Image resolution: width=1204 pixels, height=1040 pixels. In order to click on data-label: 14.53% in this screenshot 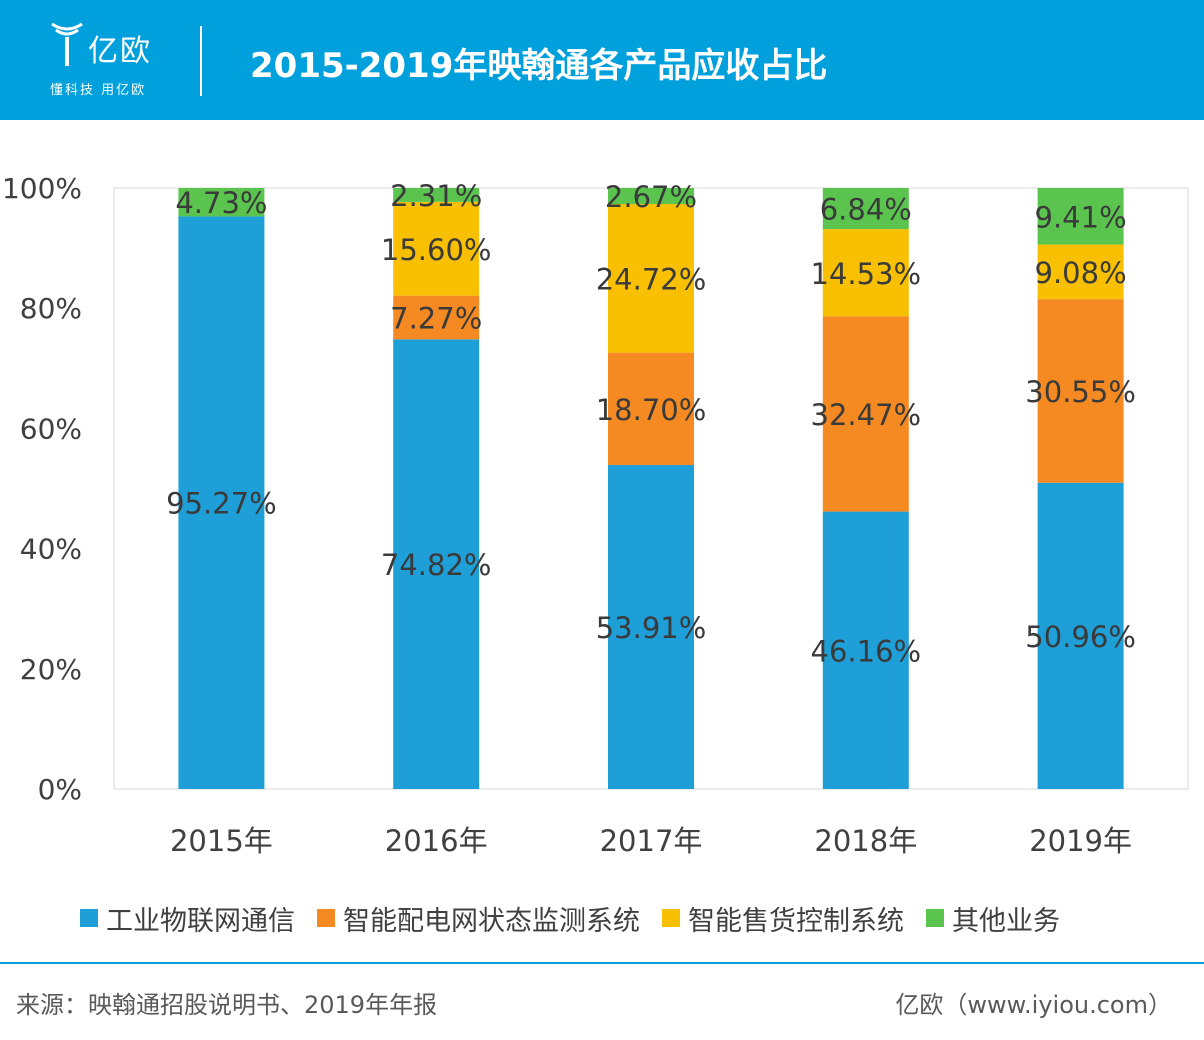, I will do `click(866, 274)`.